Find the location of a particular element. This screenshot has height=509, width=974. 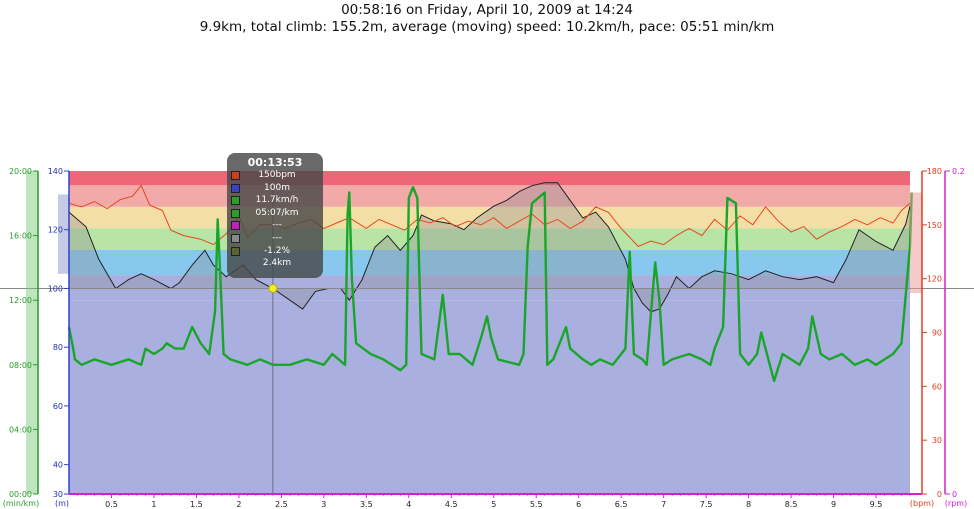

hr-tick-label: 30 is located at coordinates (937, 440).